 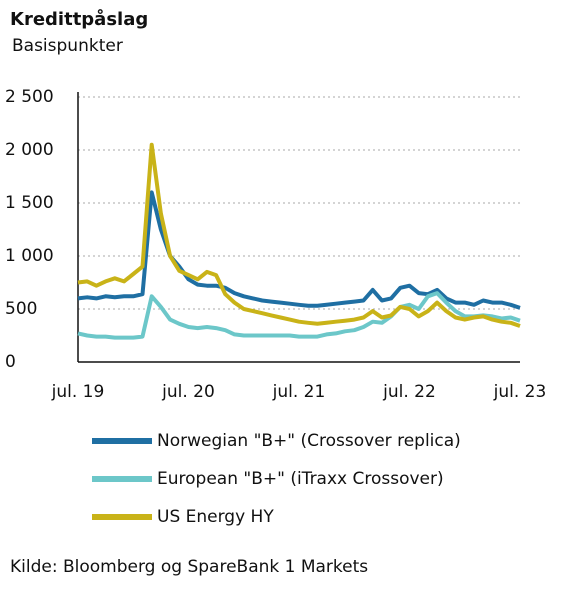 What do you see at coordinates (29, 256) in the screenshot?
I see `y-tick-label: 1 000` at bounding box center [29, 256].